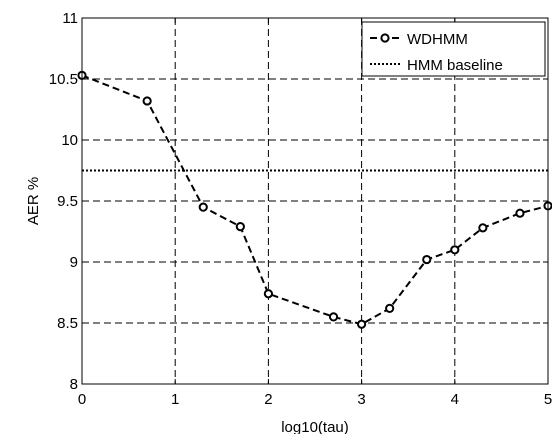  What do you see at coordinates (455, 399) in the screenshot?
I see `x-tick-label: 4` at bounding box center [455, 399].